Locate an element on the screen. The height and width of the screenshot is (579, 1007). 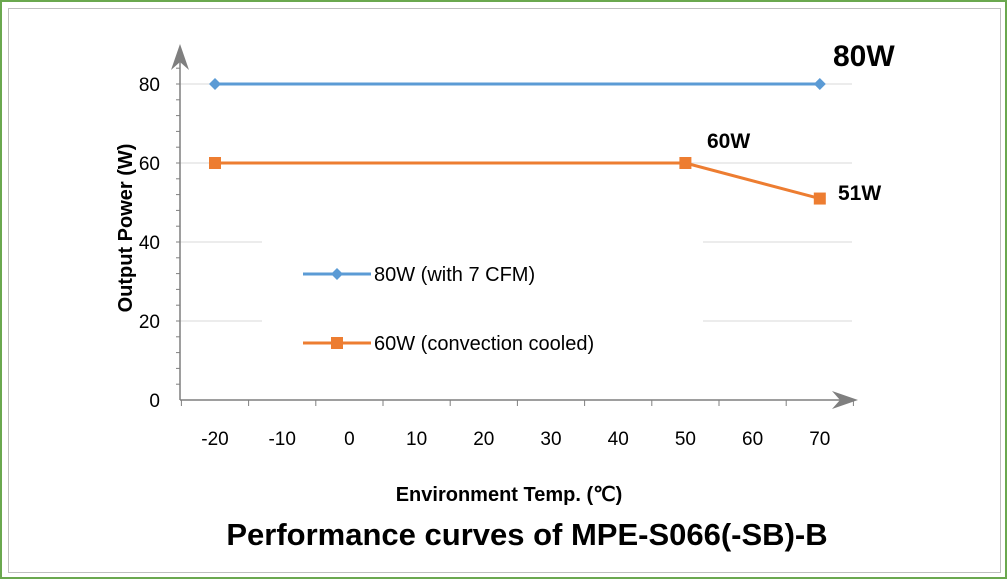
x-tick-label: -10 is located at coordinates (281, 439).